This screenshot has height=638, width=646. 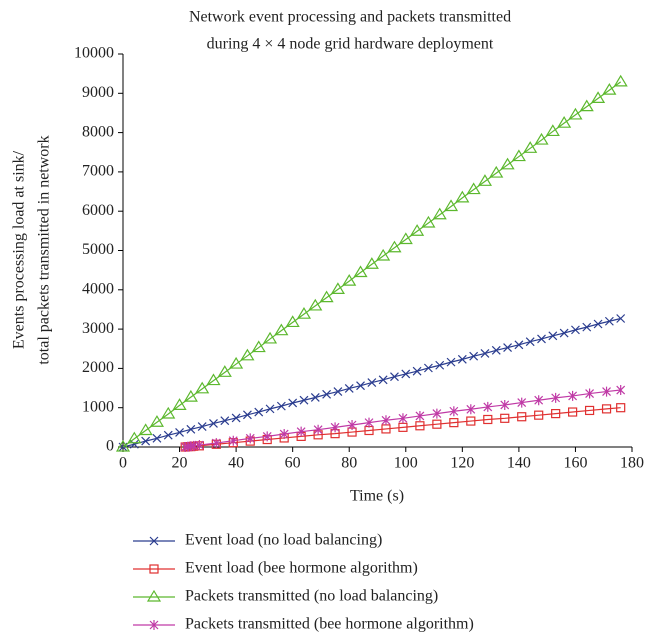 What do you see at coordinates (293, 463) in the screenshot?
I see `x-tick-label: 60` at bounding box center [293, 463].